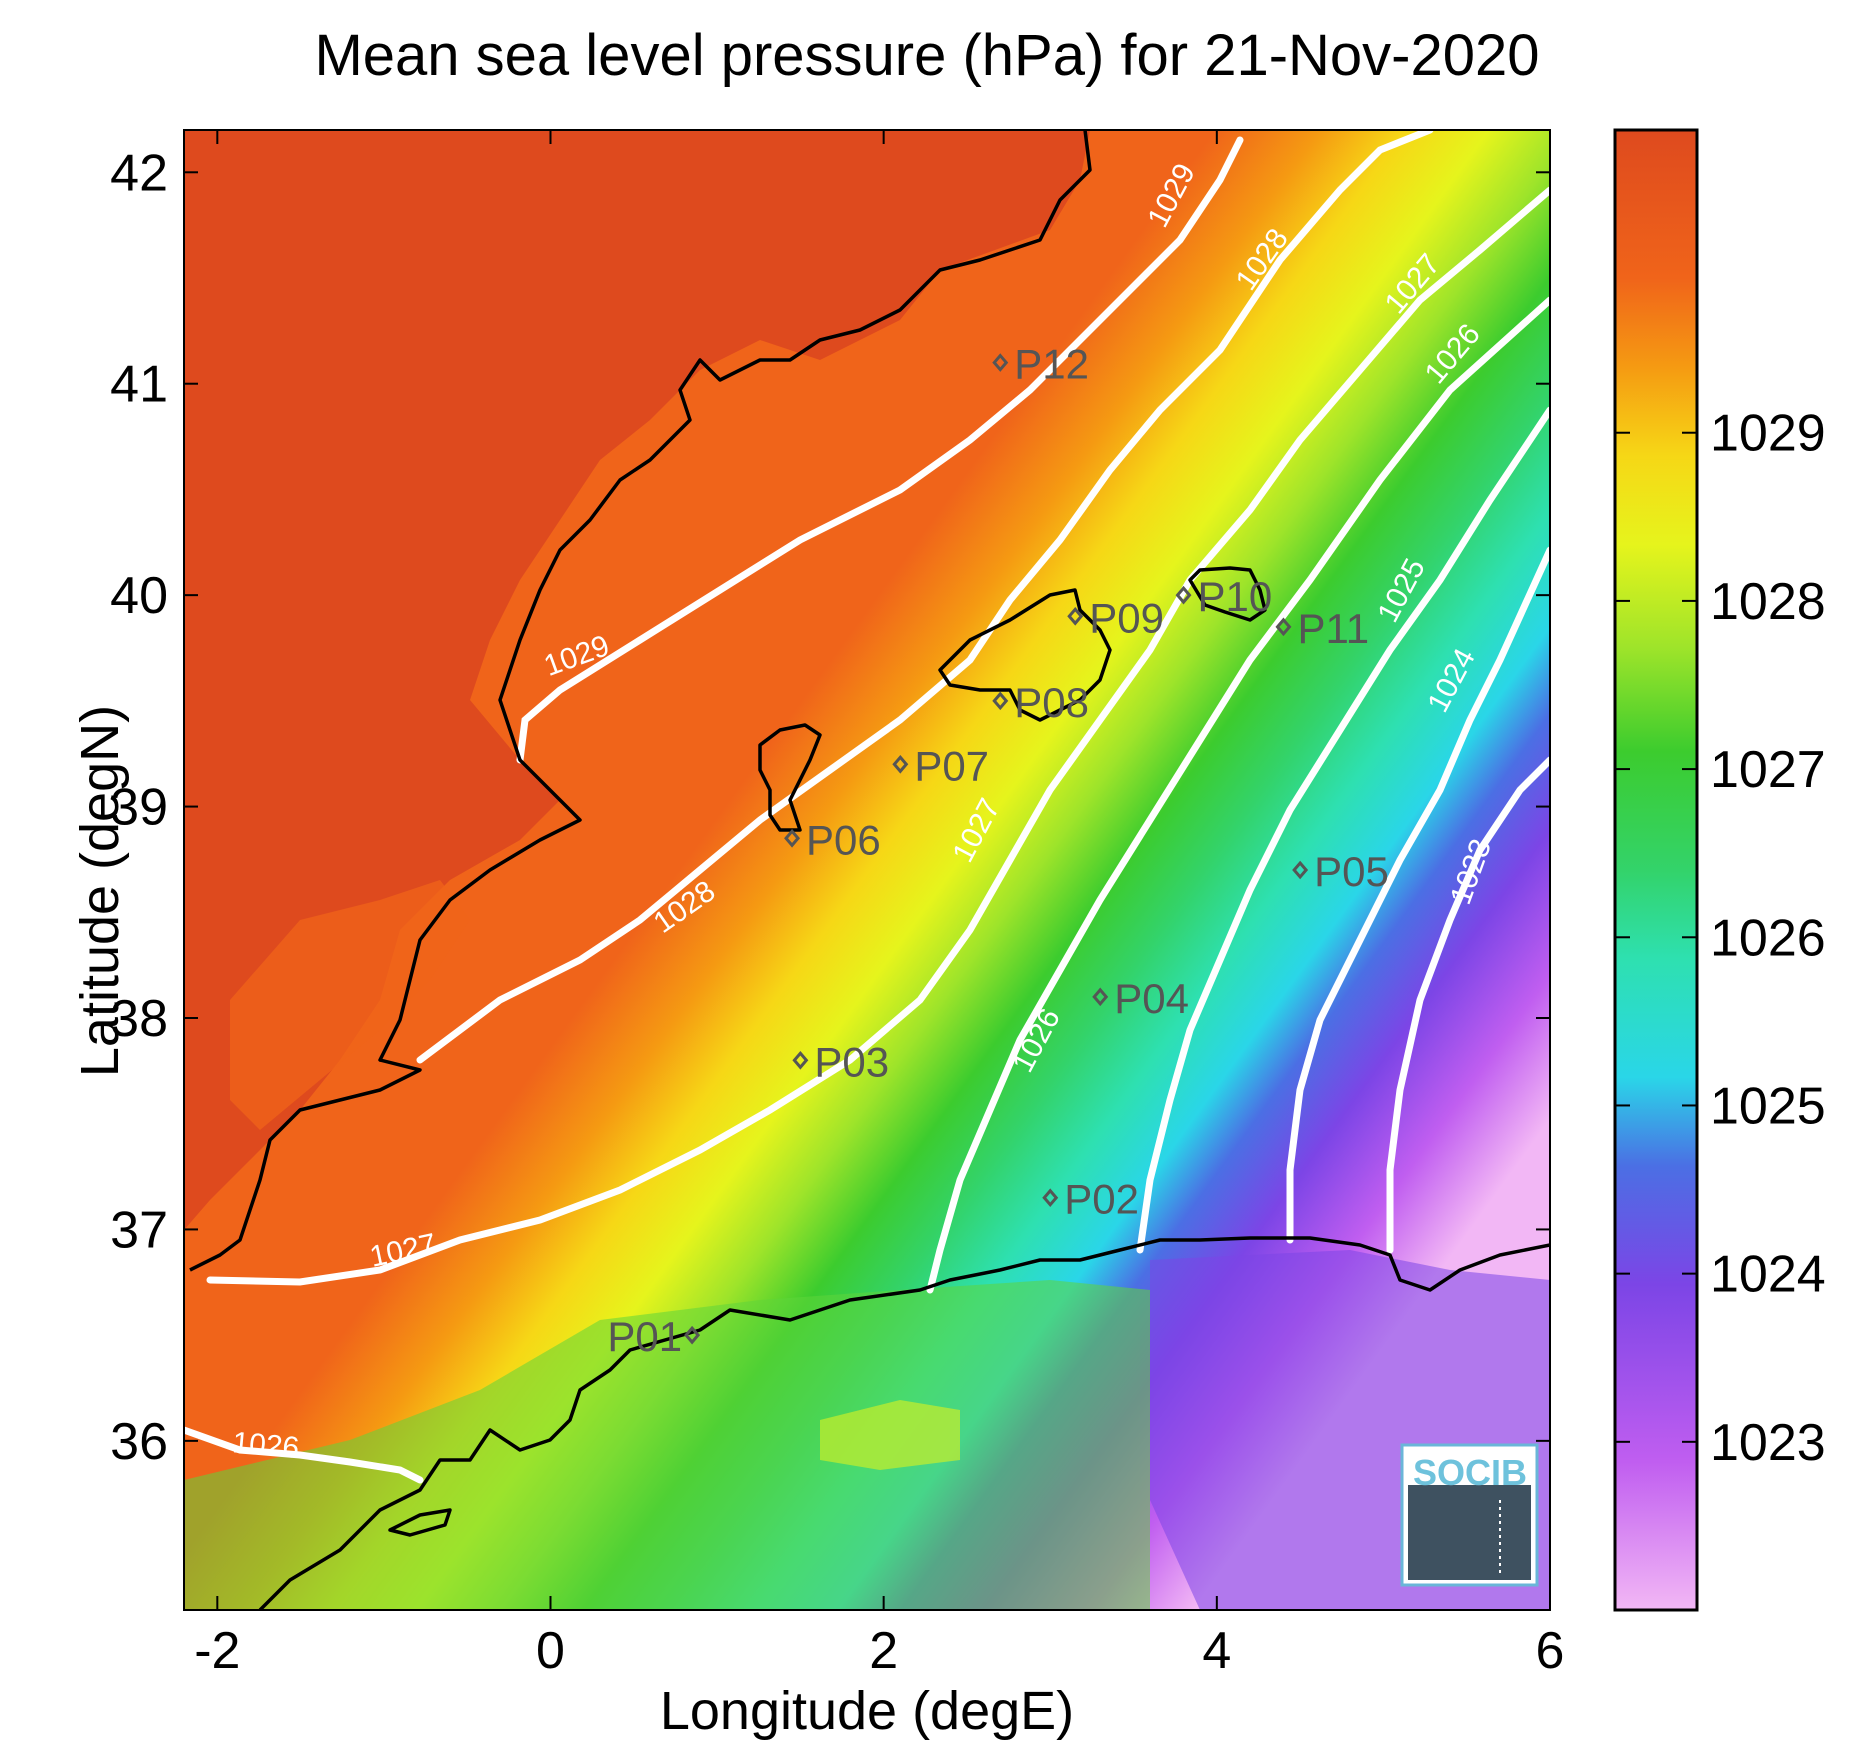 The image size is (1854, 1758). What do you see at coordinates (1351, 871) in the screenshot?
I see `station-label: P05` at bounding box center [1351, 871].